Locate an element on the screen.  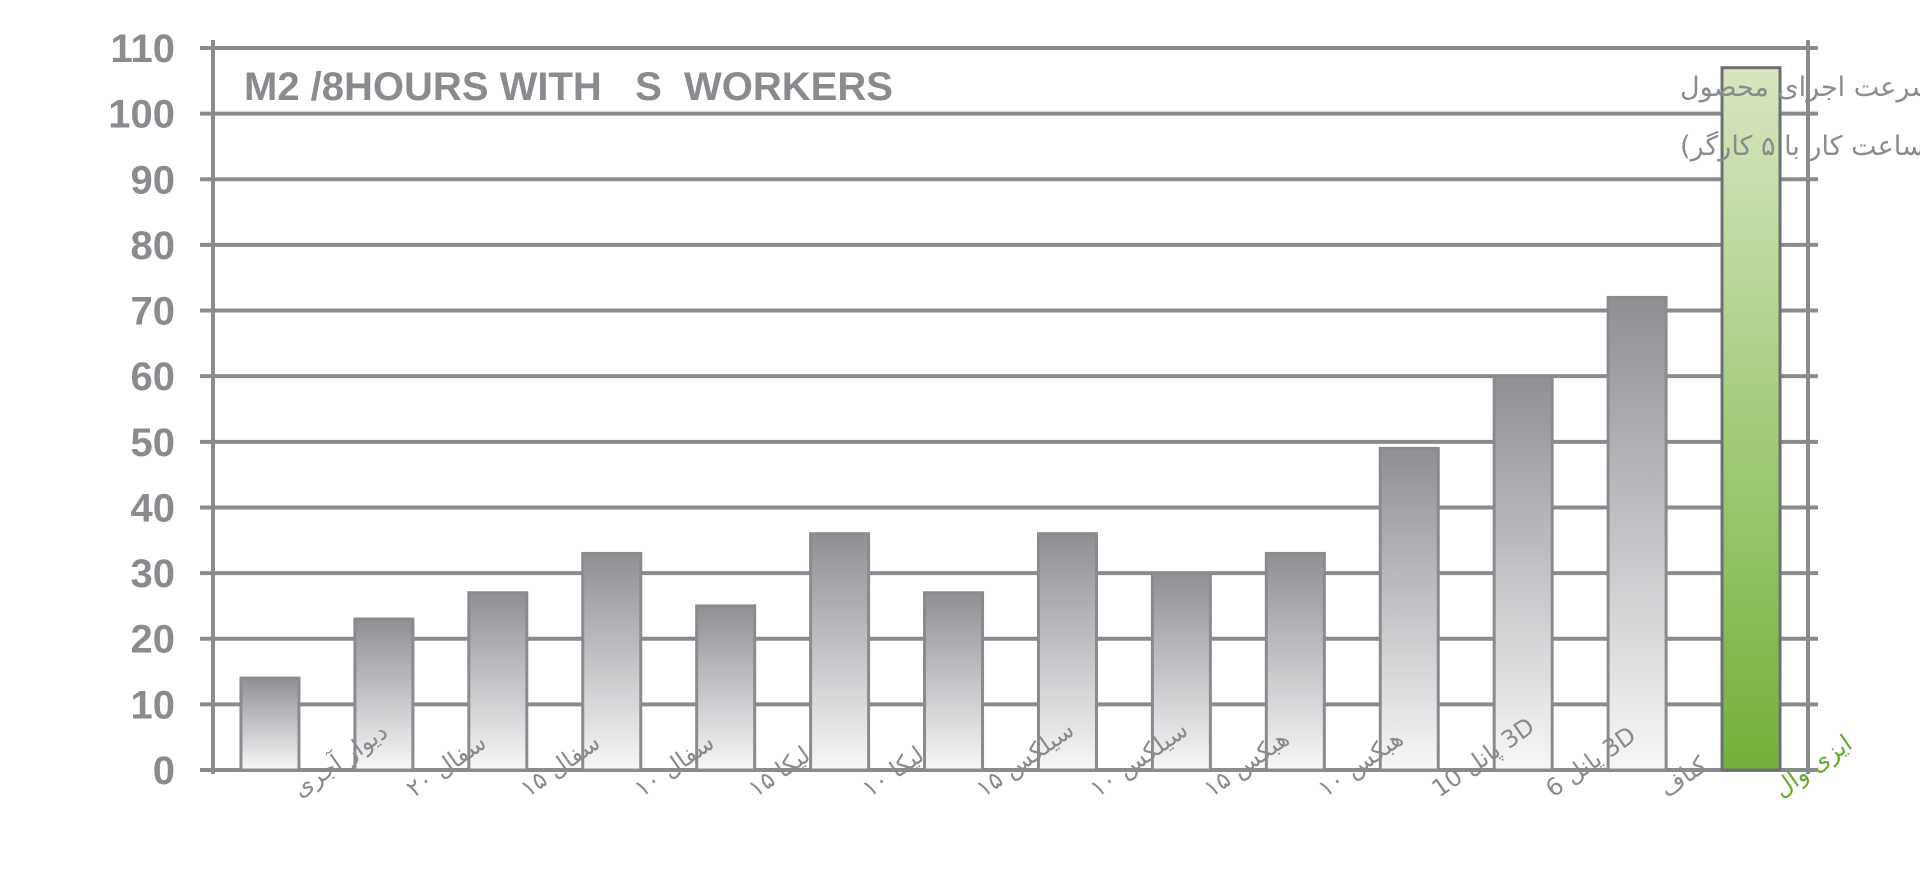
y-tick-label: 70 is located at coordinates (153, 312).